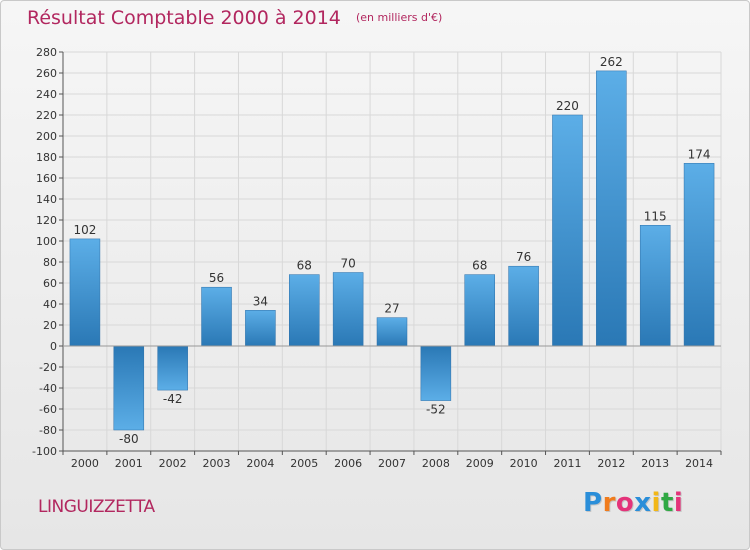  Describe the element at coordinates (48, 388) in the screenshot. I see `y-tick-label: -40` at that location.